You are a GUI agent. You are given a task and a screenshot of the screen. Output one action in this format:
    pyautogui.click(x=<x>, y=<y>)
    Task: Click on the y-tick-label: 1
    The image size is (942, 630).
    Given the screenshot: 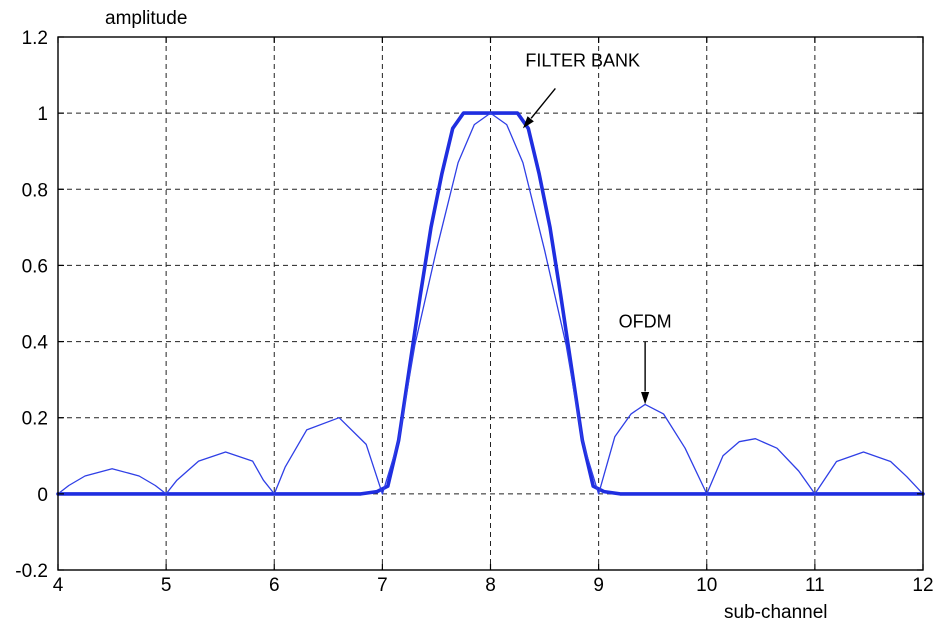 What is the action you would take?
    pyautogui.click(x=42, y=114)
    